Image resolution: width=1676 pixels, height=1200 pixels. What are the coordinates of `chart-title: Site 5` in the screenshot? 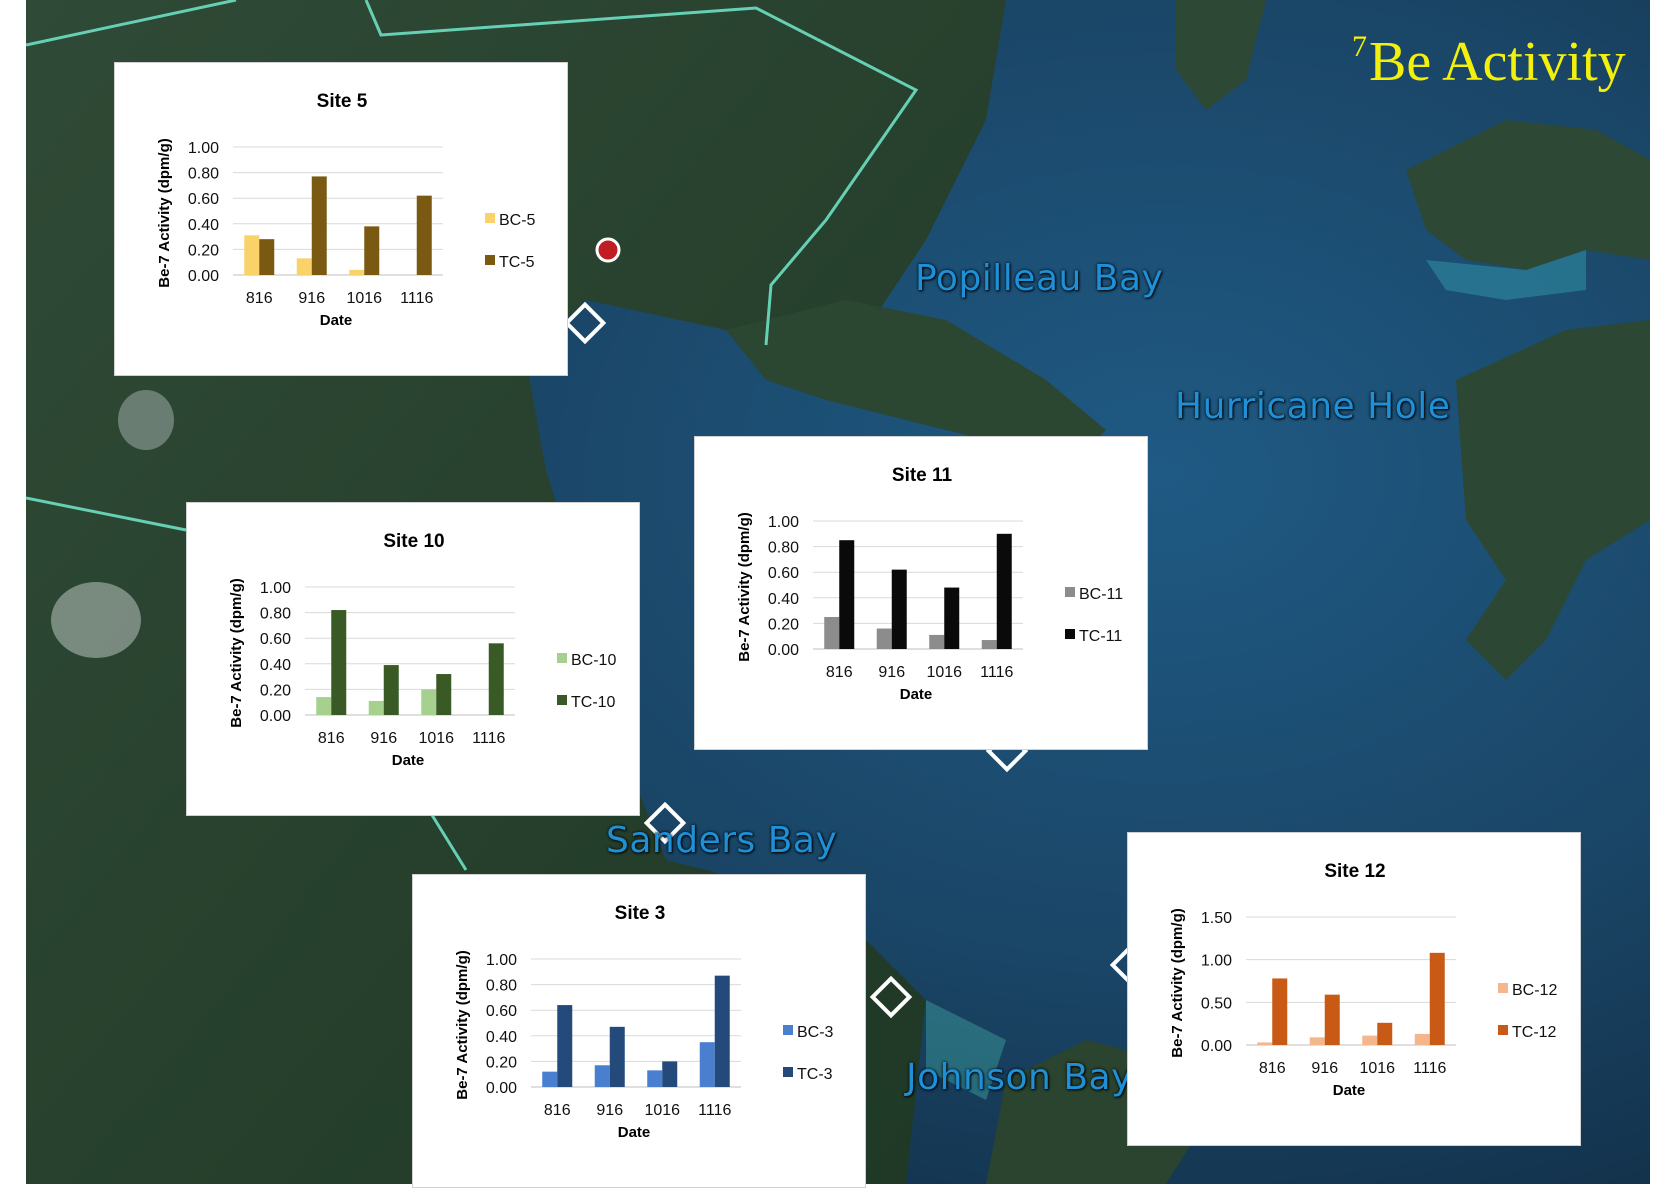 It's located at (342, 101).